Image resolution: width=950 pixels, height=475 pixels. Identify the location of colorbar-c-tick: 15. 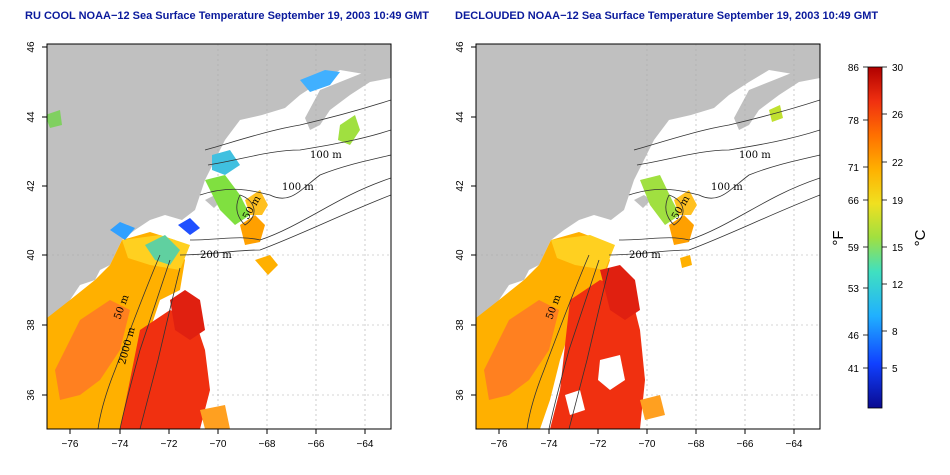
(898, 248).